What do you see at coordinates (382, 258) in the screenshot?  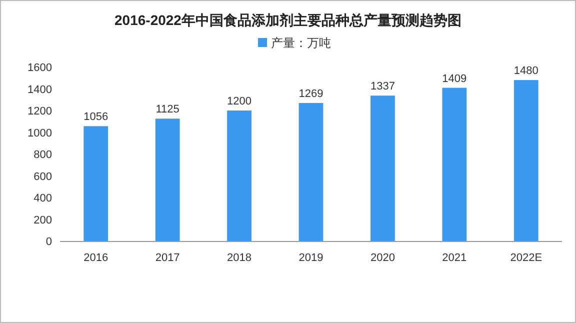 I see `x-tick-label: 2020` at bounding box center [382, 258].